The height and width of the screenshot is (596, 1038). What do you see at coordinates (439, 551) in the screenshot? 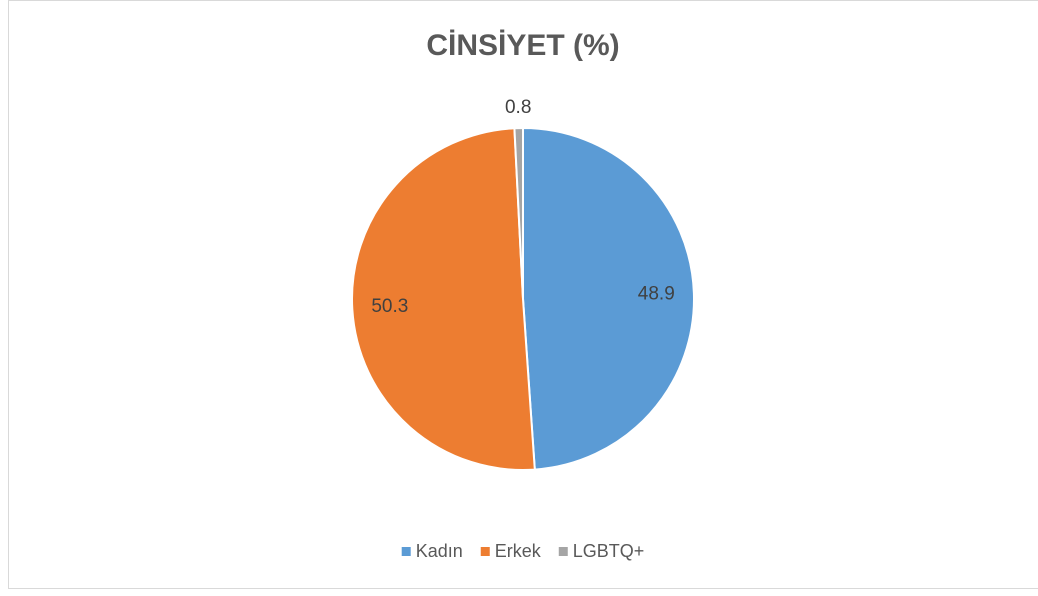
I see `legend-label: Kadın` at bounding box center [439, 551].